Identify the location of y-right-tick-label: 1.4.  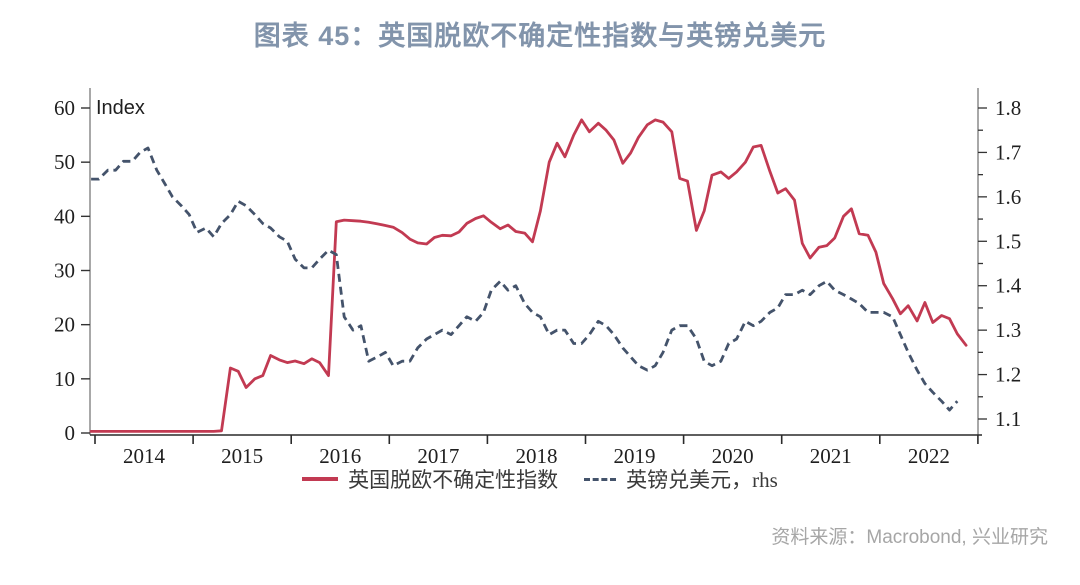
(1008, 286).